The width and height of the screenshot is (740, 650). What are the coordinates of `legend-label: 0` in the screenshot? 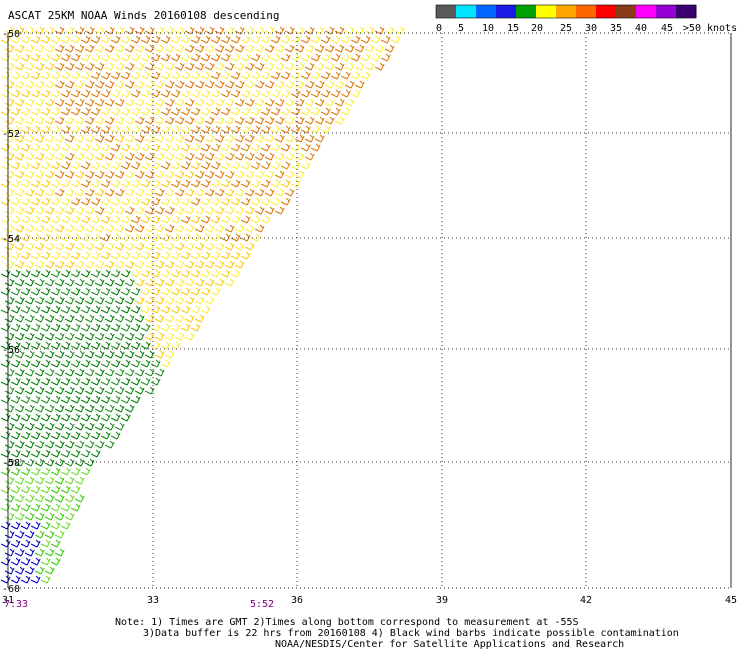 It's located at (439, 28).